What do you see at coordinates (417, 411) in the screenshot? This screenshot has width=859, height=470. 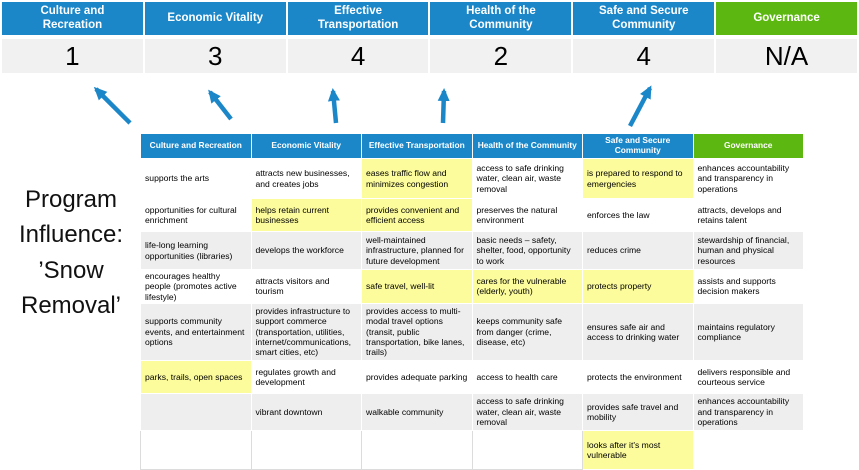 I see `matrix-cell: walkable community` at bounding box center [417, 411].